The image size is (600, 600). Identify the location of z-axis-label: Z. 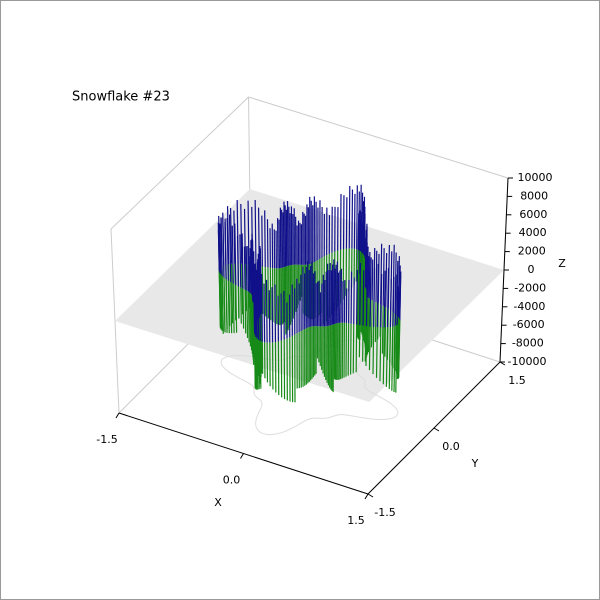
(562, 263).